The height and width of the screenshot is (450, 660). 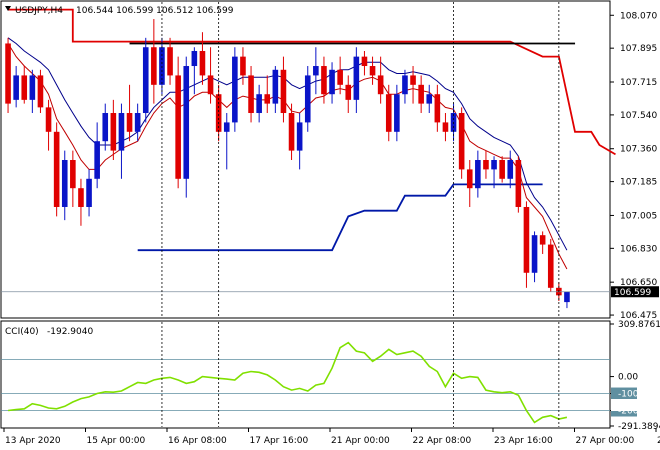 What do you see at coordinates (628, 395) in the screenshot?
I see `cci-tick-label: -100` at bounding box center [628, 395].